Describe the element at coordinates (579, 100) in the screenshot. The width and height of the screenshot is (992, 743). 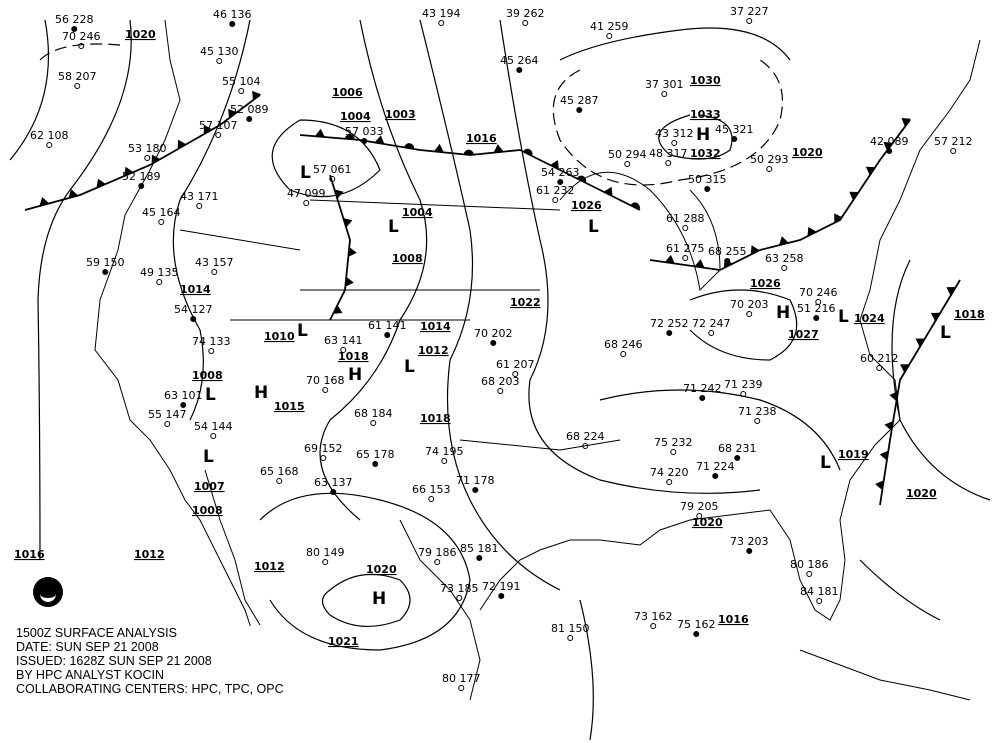
I see `station-plot: 45 287` at that location.